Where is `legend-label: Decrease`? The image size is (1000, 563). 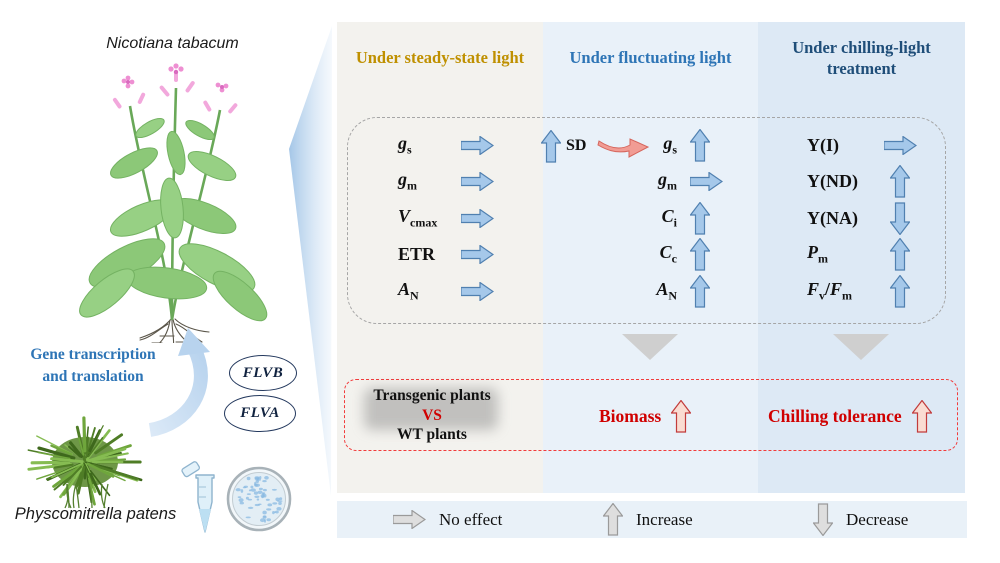 legend-label: Decrease is located at coordinates (877, 519).